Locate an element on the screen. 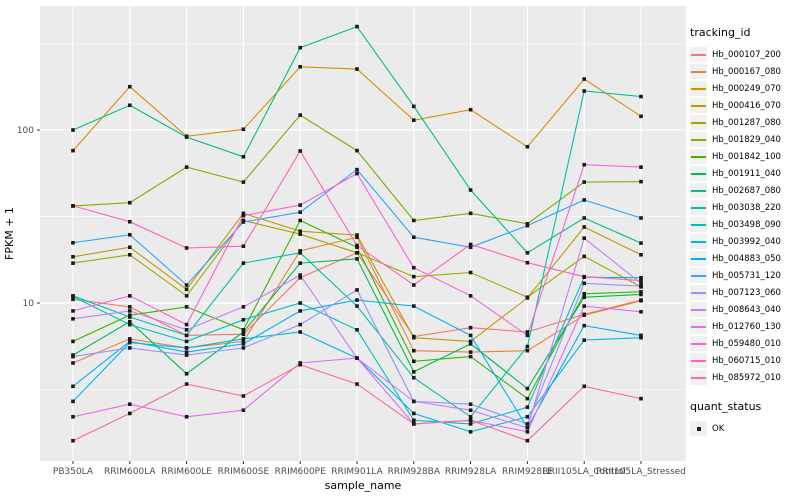 The height and width of the screenshot is (500, 800). legend-title-quant-status: quant_status is located at coordinates (726, 406).